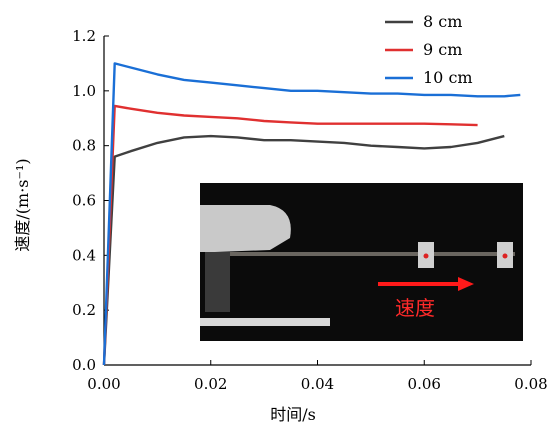 Image resolution: width=551 pixels, height=432 pixels. I want to click on x-tick-label: 0.06, so click(424, 384).